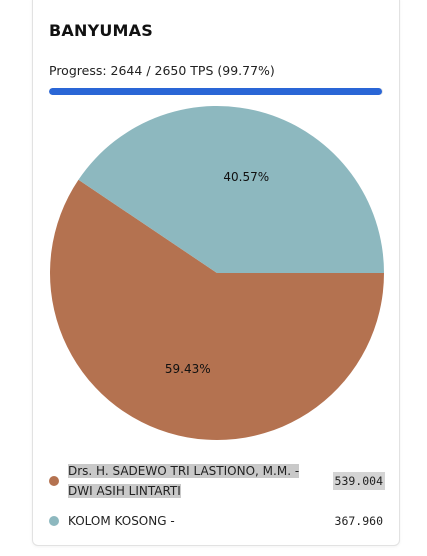 Image resolution: width=427 pixels, height=556 pixels. Describe the element at coordinates (358, 481) in the screenshot. I see `legend-value: 539.004` at that location.